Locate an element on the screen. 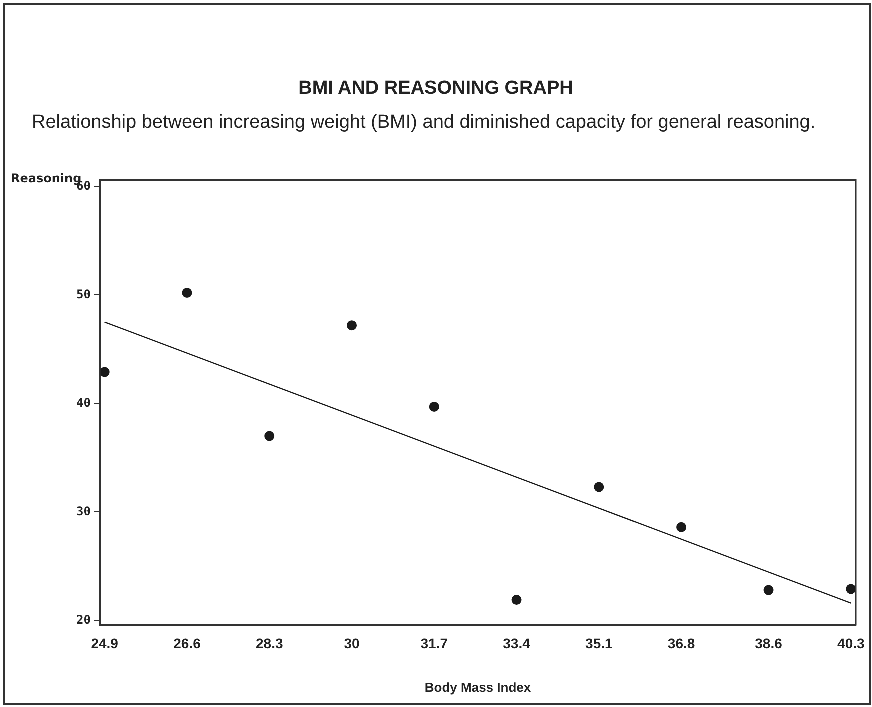 The height and width of the screenshot is (707, 872). y-tick-label: 50 is located at coordinates (83, 294).